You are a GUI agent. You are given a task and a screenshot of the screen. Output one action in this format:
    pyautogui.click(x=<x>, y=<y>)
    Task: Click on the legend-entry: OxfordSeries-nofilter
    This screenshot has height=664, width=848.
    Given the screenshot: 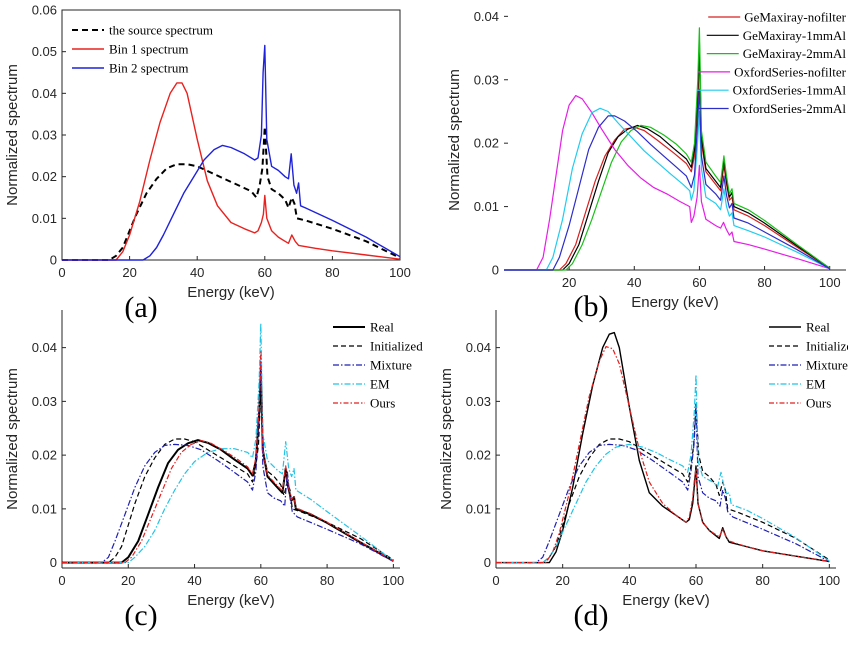 What is the action you would take?
    pyautogui.click(x=790, y=71)
    